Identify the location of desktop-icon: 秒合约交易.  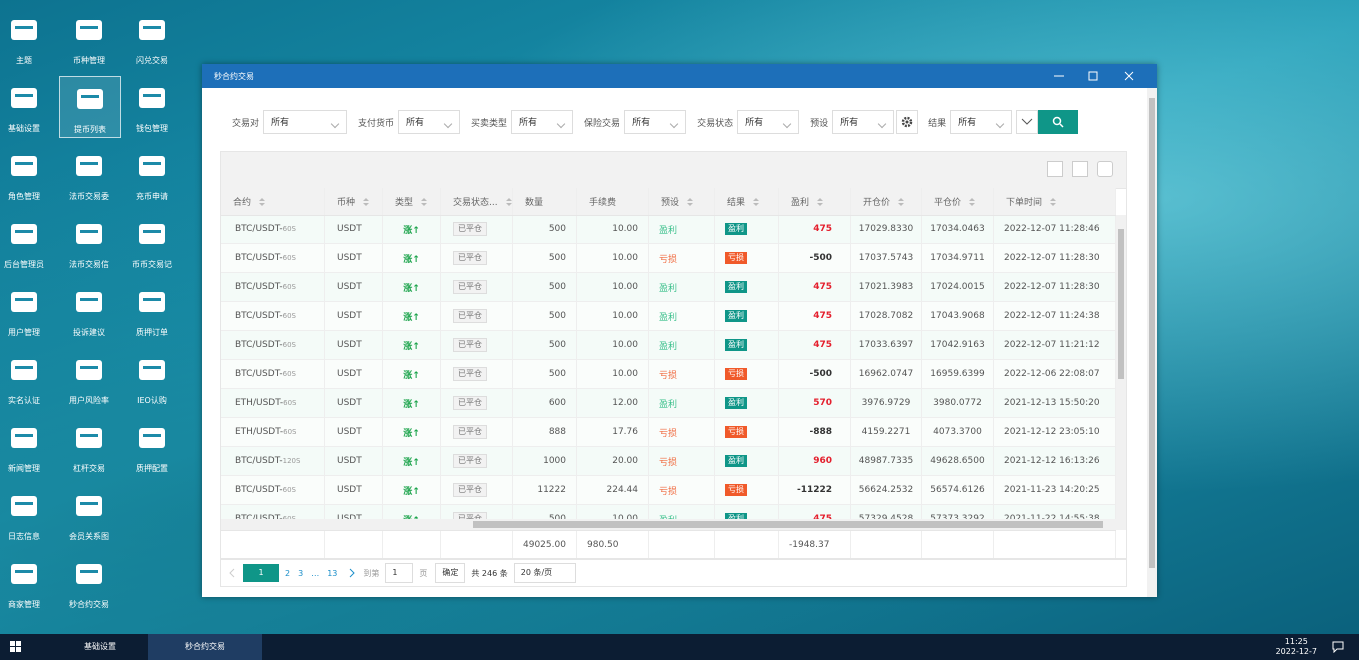
(89, 582).